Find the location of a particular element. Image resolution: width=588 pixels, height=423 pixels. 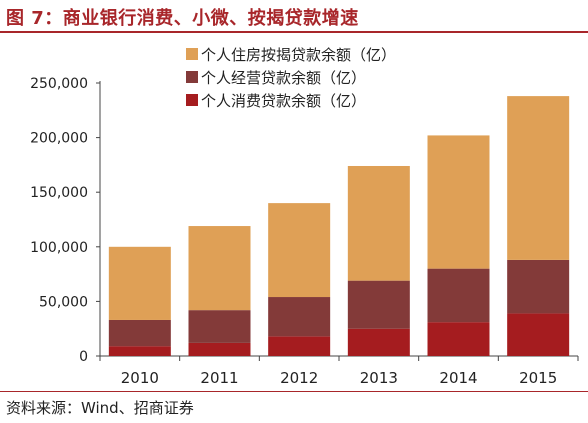

x-tick-label-2012: 2012 is located at coordinates (299, 378).